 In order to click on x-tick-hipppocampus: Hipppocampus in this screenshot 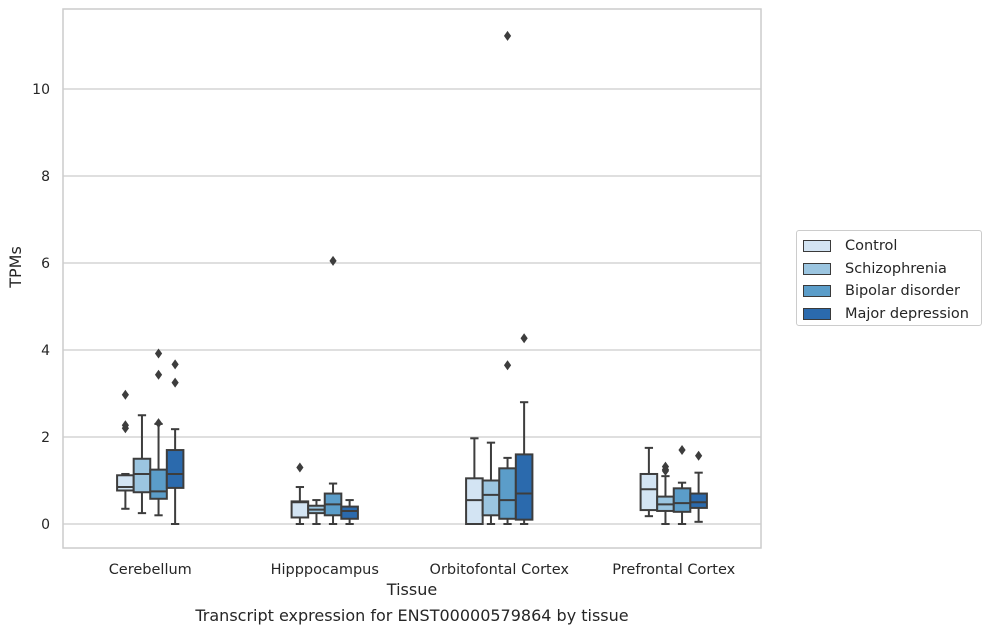, I will do `click(325, 570)`.